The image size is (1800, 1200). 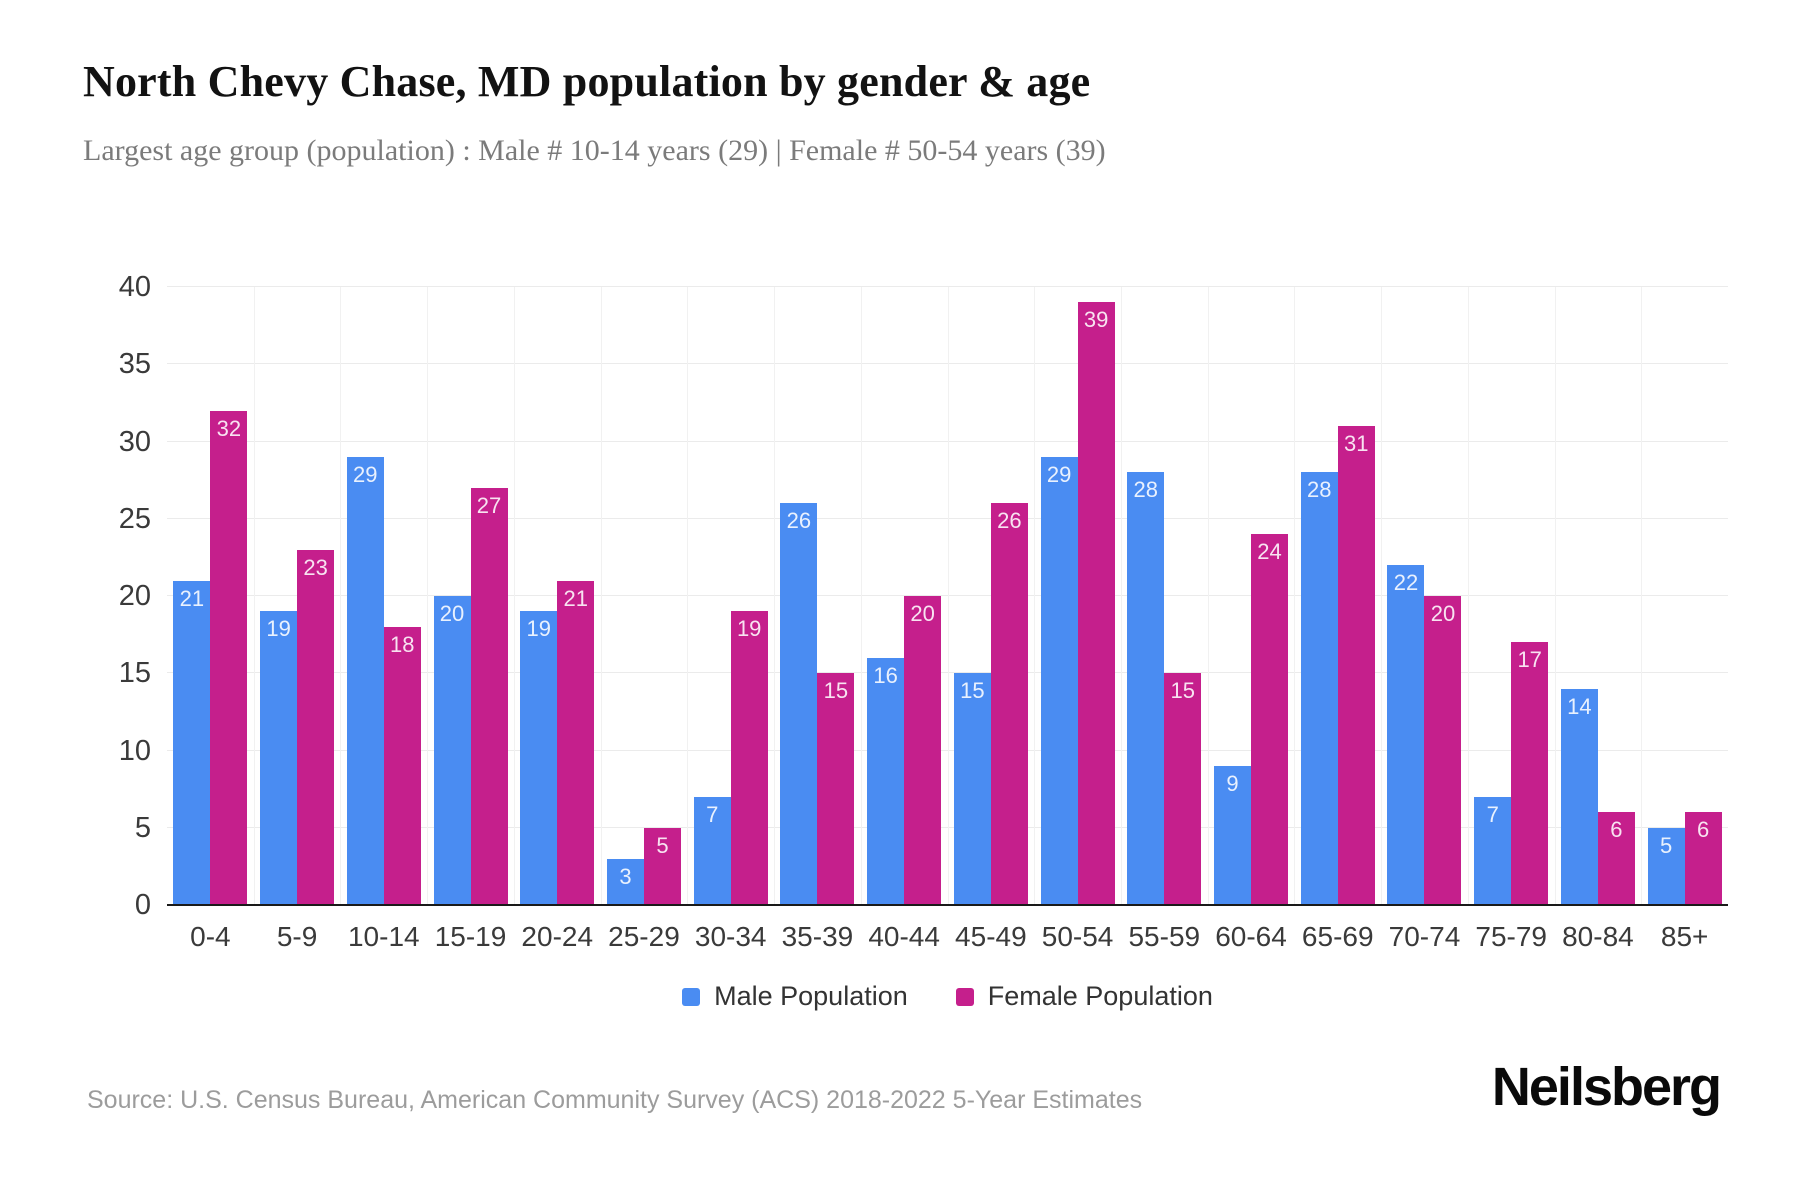 I want to click on bar-value-label: 14, so click(x=1579, y=706).